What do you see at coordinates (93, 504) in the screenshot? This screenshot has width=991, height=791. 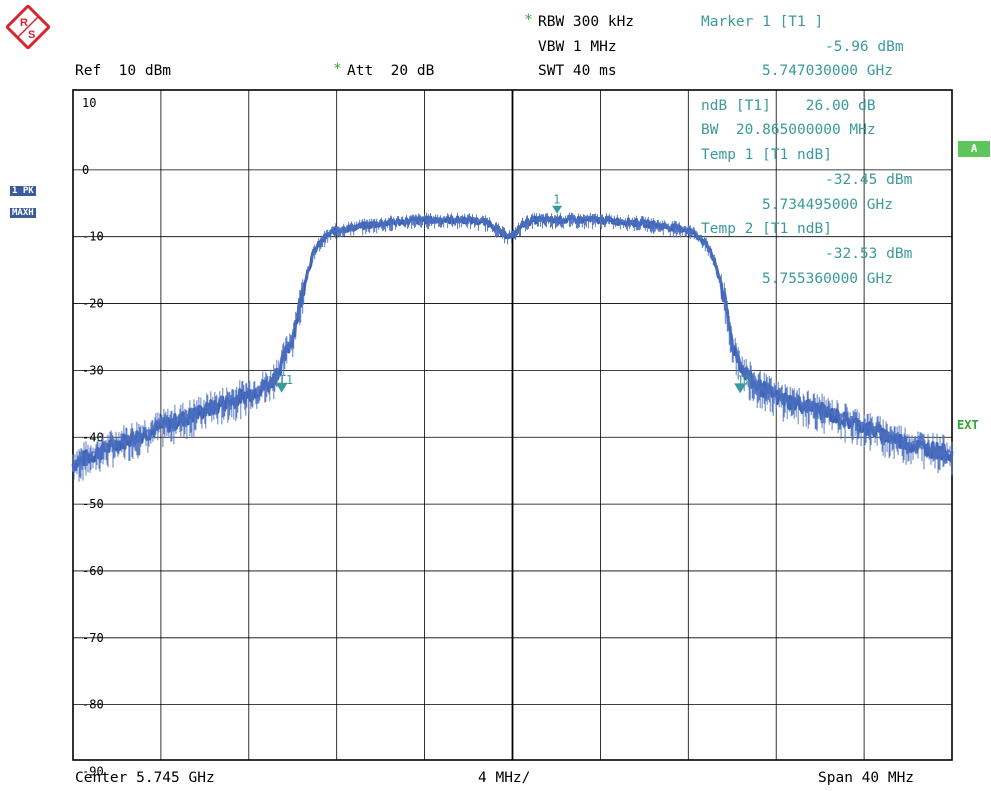 I see `y-tick-label: -50` at bounding box center [93, 504].